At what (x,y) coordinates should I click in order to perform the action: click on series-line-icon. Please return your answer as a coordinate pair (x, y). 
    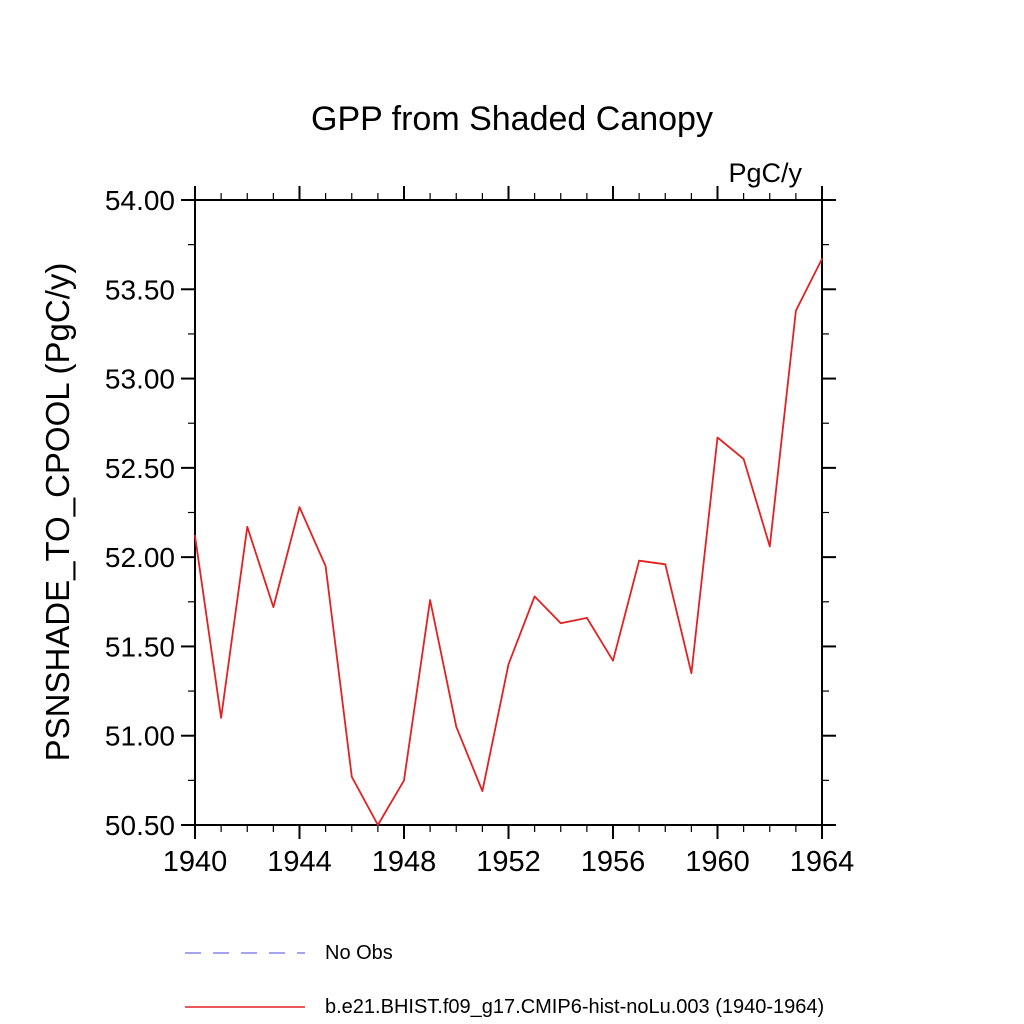
    Looking at the image, I should click on (245, 1007).